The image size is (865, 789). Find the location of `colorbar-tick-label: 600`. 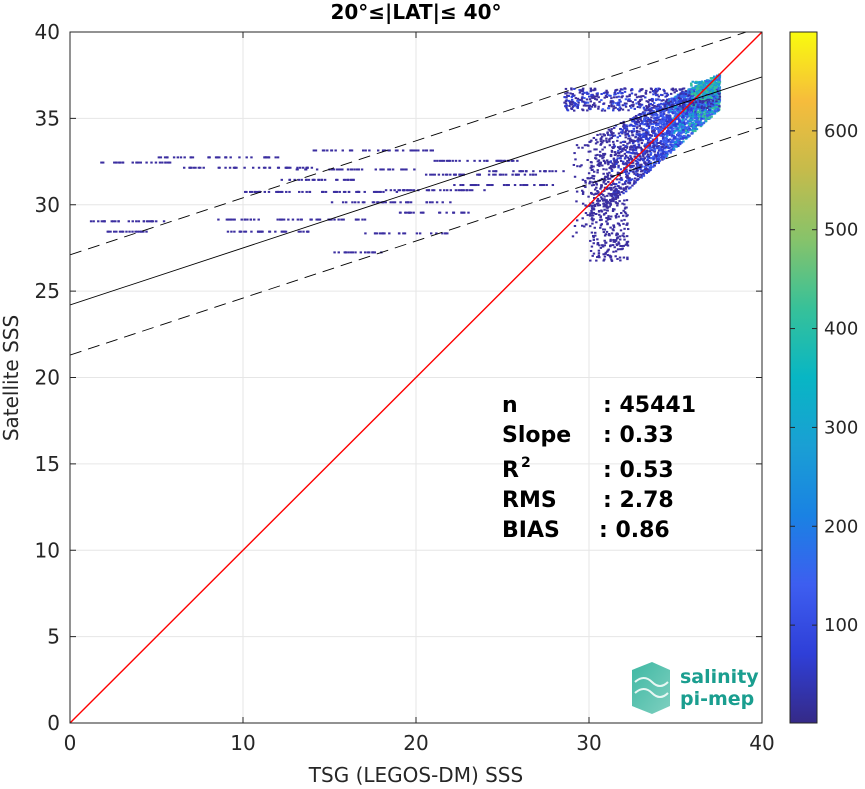

colorbar-tick-label: 600 is located at coordinates (841, 131).